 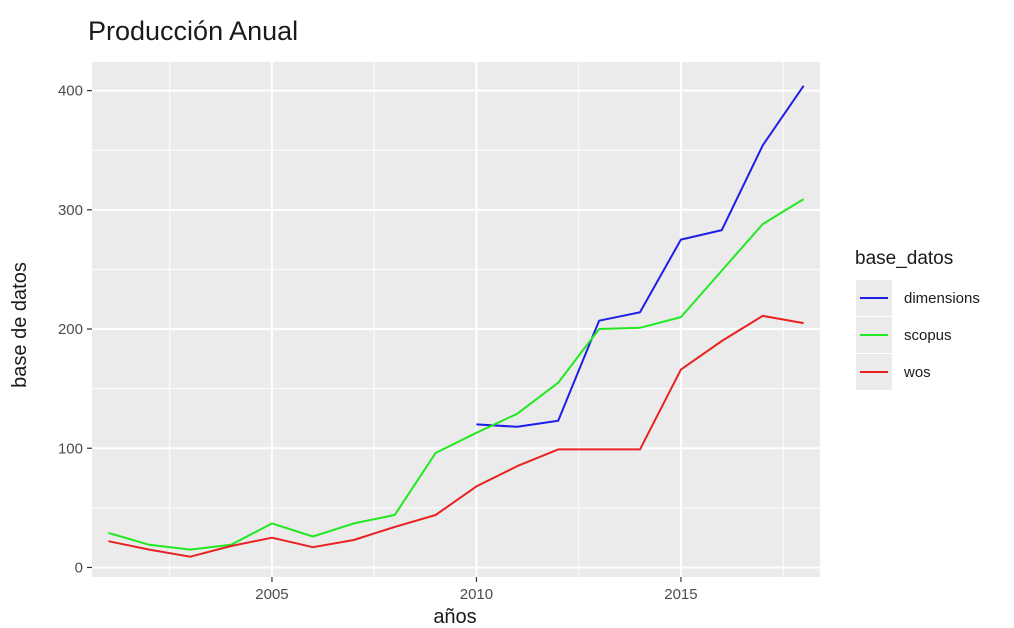 I want to click on x-tick-label: 2010, so click(x=476, y=594).